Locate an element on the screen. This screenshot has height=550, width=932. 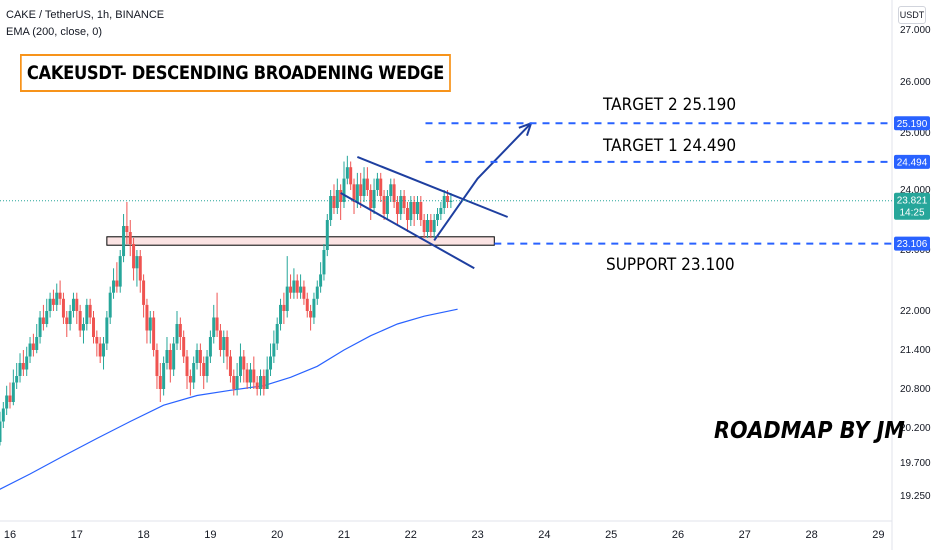
time-axis: 16 17 18 19 20 21 22 23 24 25 26 27 28 29 is located at coordinates (444, 535).